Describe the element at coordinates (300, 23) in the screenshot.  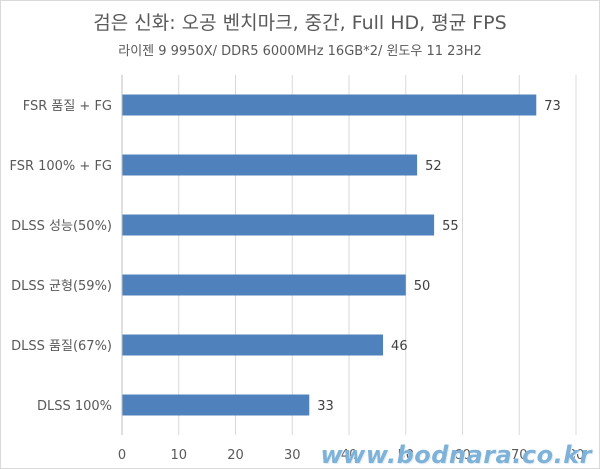
I see `chart-title: 검은 신화: 오공 벤치마크, 중간, Full HD, 평균 FPS` at that location.